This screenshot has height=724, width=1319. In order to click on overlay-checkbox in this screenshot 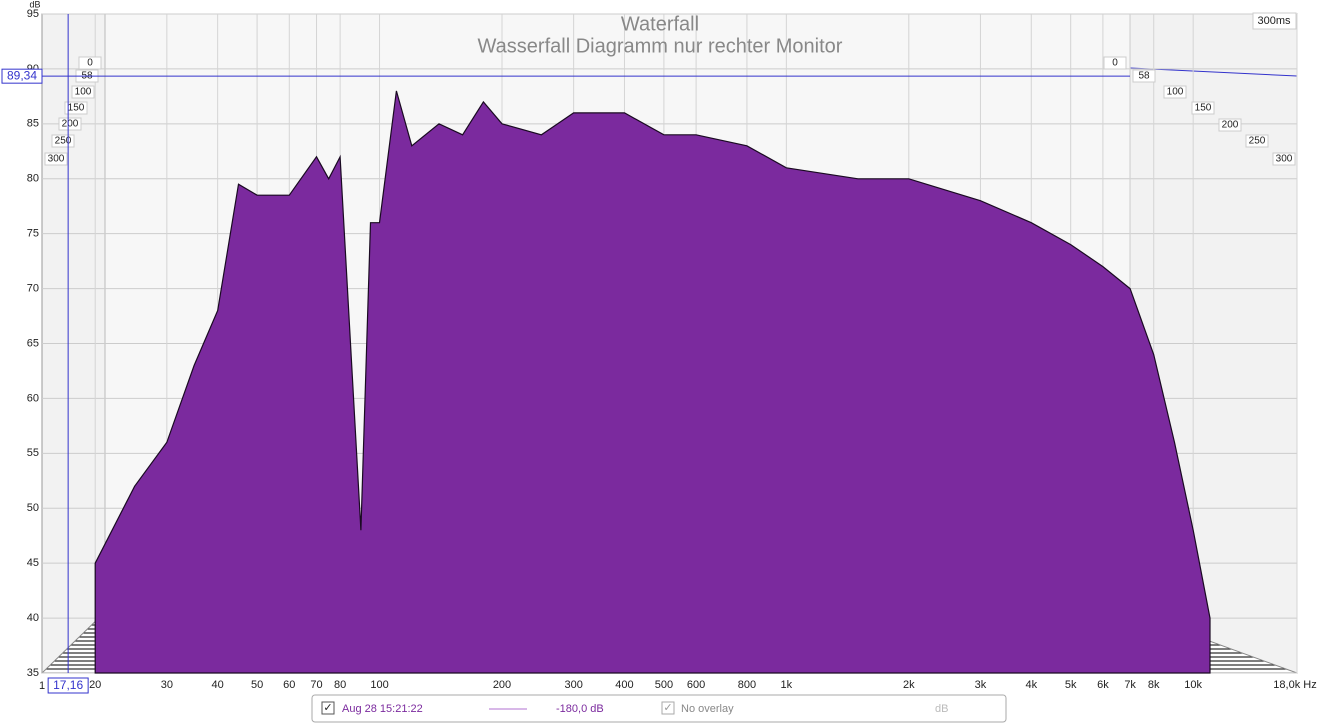, I will do `click(668, 708)`.